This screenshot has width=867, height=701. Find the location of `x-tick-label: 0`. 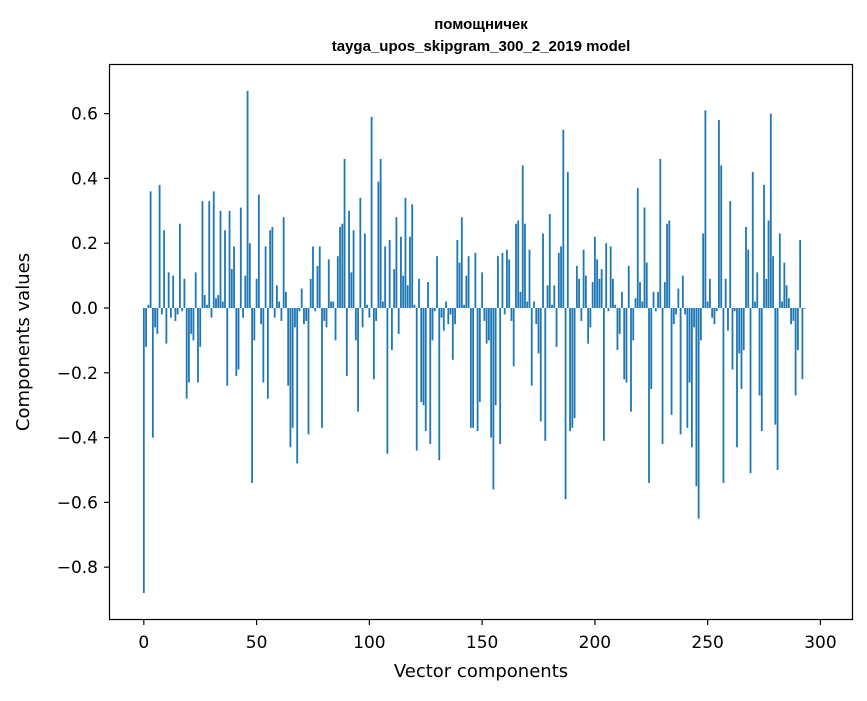

x-tick-label: 0 is located at coordinates (143, 643).